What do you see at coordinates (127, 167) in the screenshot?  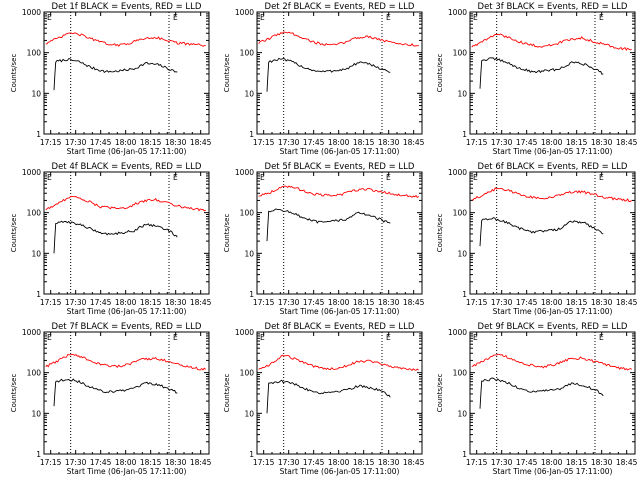 I see `chart-title: Det 4f BLACK = Events, RED = LLD` at bounding box center [127, 167].